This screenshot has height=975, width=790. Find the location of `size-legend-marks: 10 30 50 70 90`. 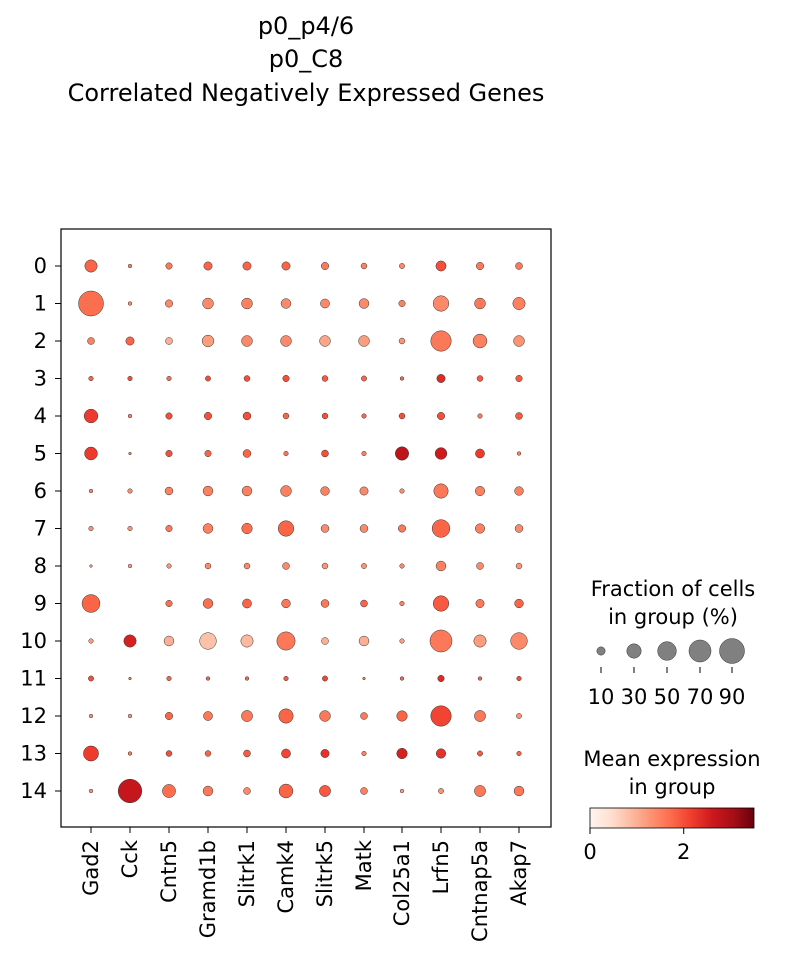

size-legend-marks: 10 30 50 70 90 is located at coordinates (666, 673).